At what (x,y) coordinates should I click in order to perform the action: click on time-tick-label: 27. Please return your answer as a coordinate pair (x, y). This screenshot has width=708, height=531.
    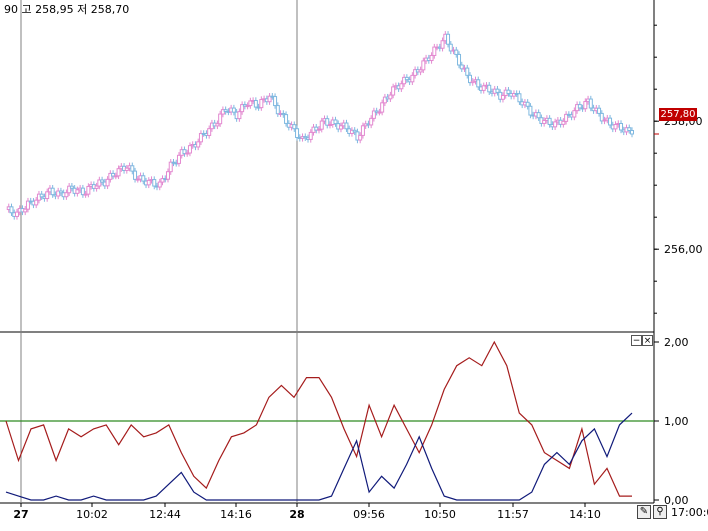
    Looking at the image, I should click on (20, 514).